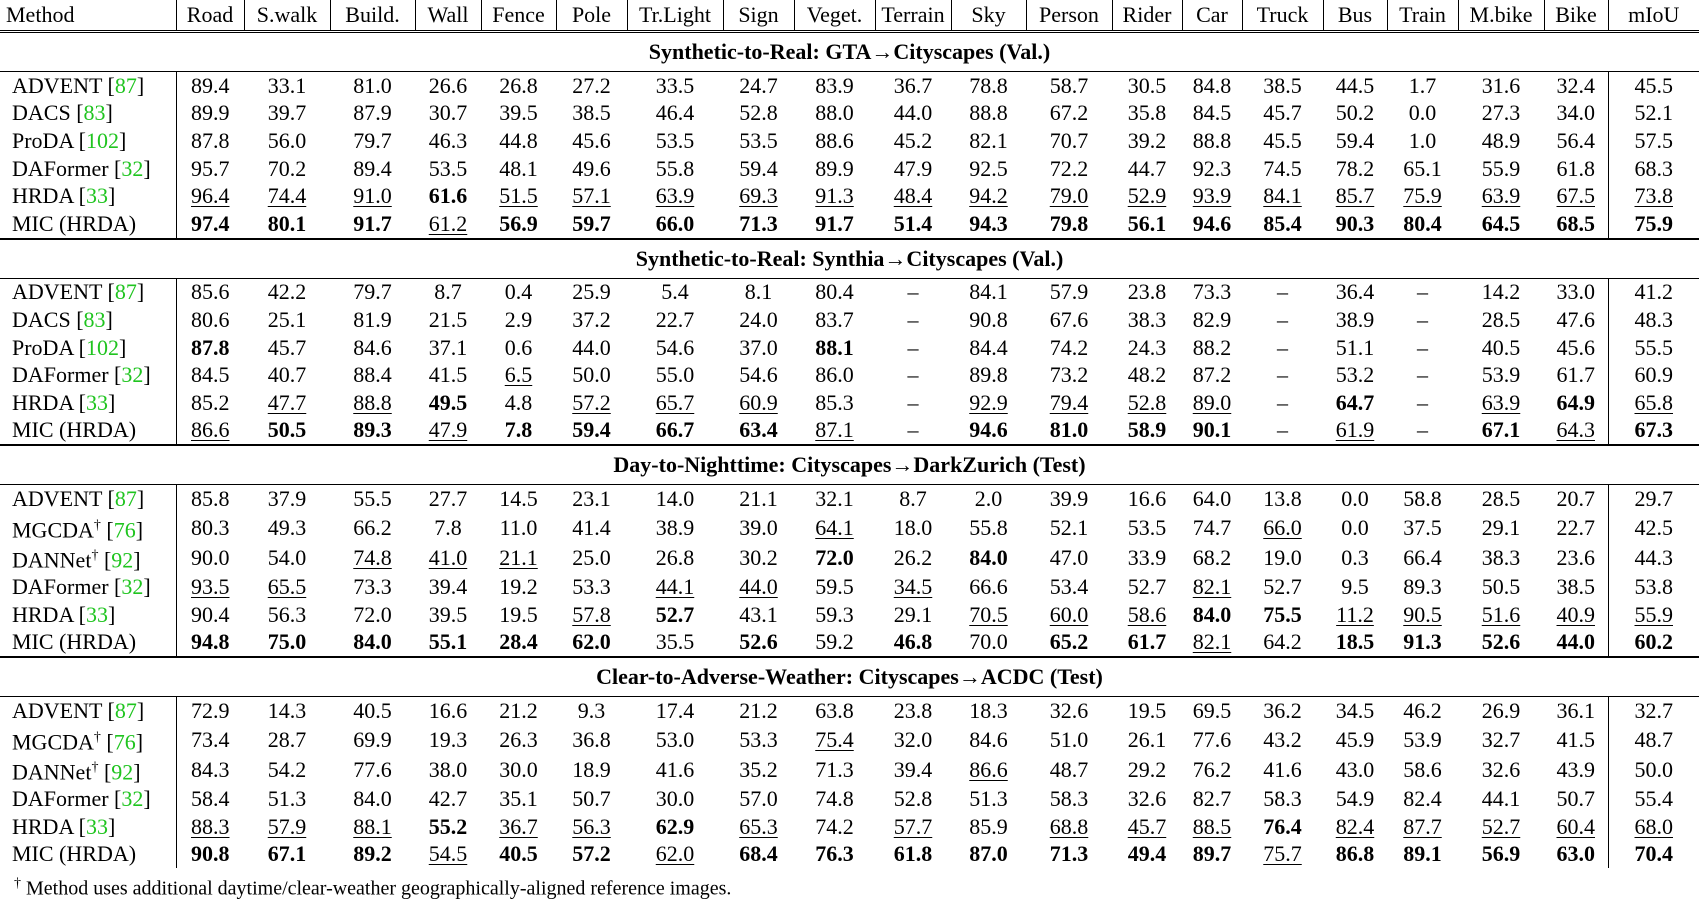 The image size is (1699, 912). I want to click on value: 23.1, so click(591, 498).